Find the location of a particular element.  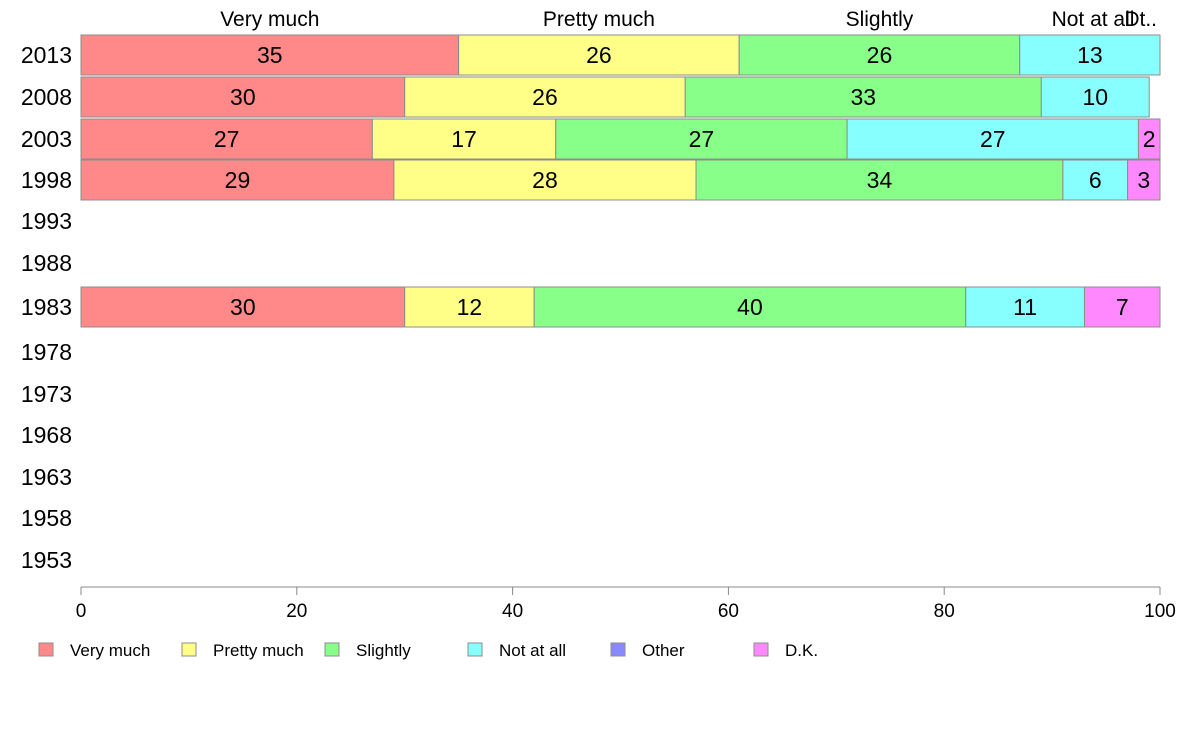

bar-2008-not-at-all is located at coordinates (1095, 97).